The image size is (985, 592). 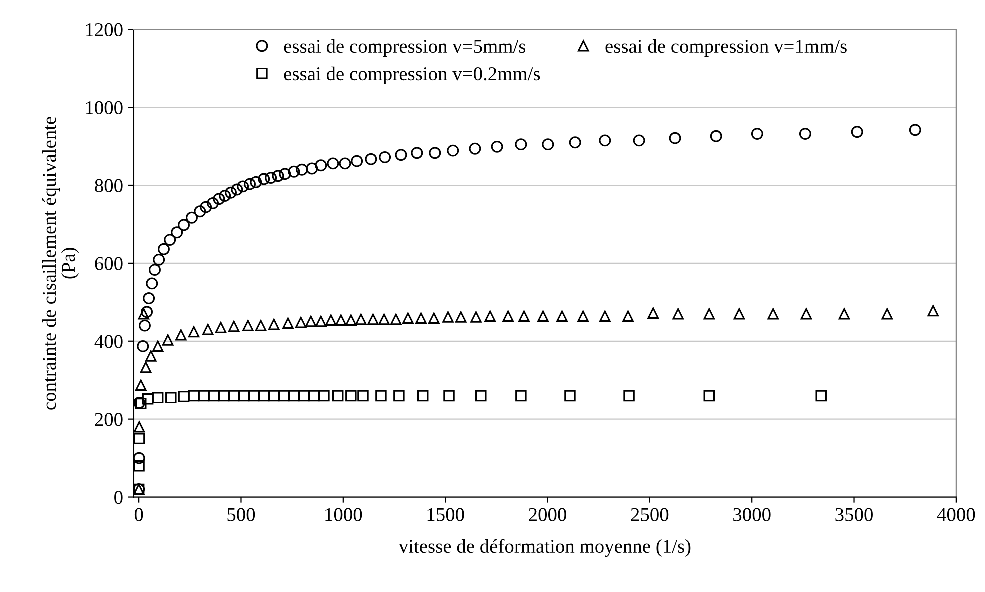 I want to click on y-tick-label: 0, so click(x=118, y=497).